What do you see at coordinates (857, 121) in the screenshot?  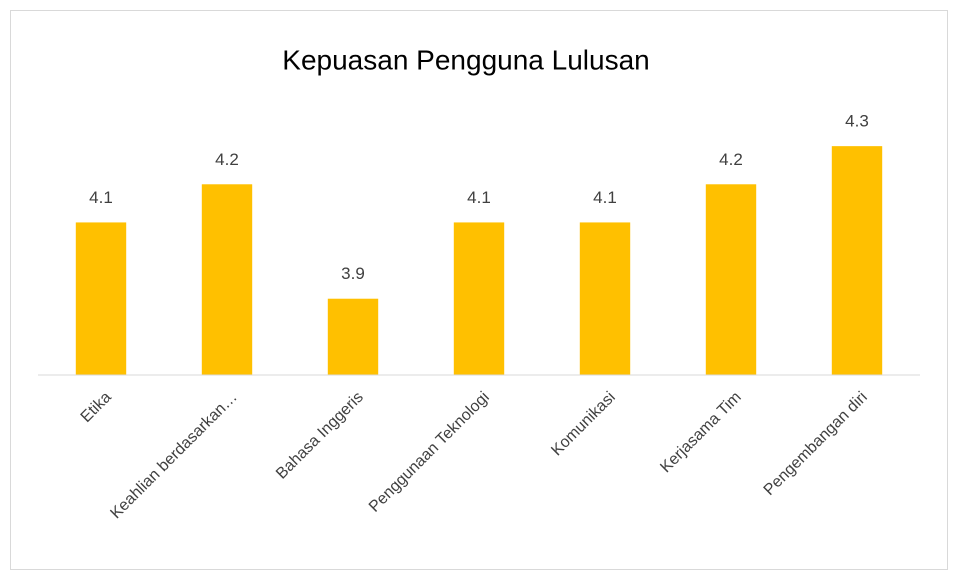 I see `data-label: 4.3` at bounding box center [857, 121].